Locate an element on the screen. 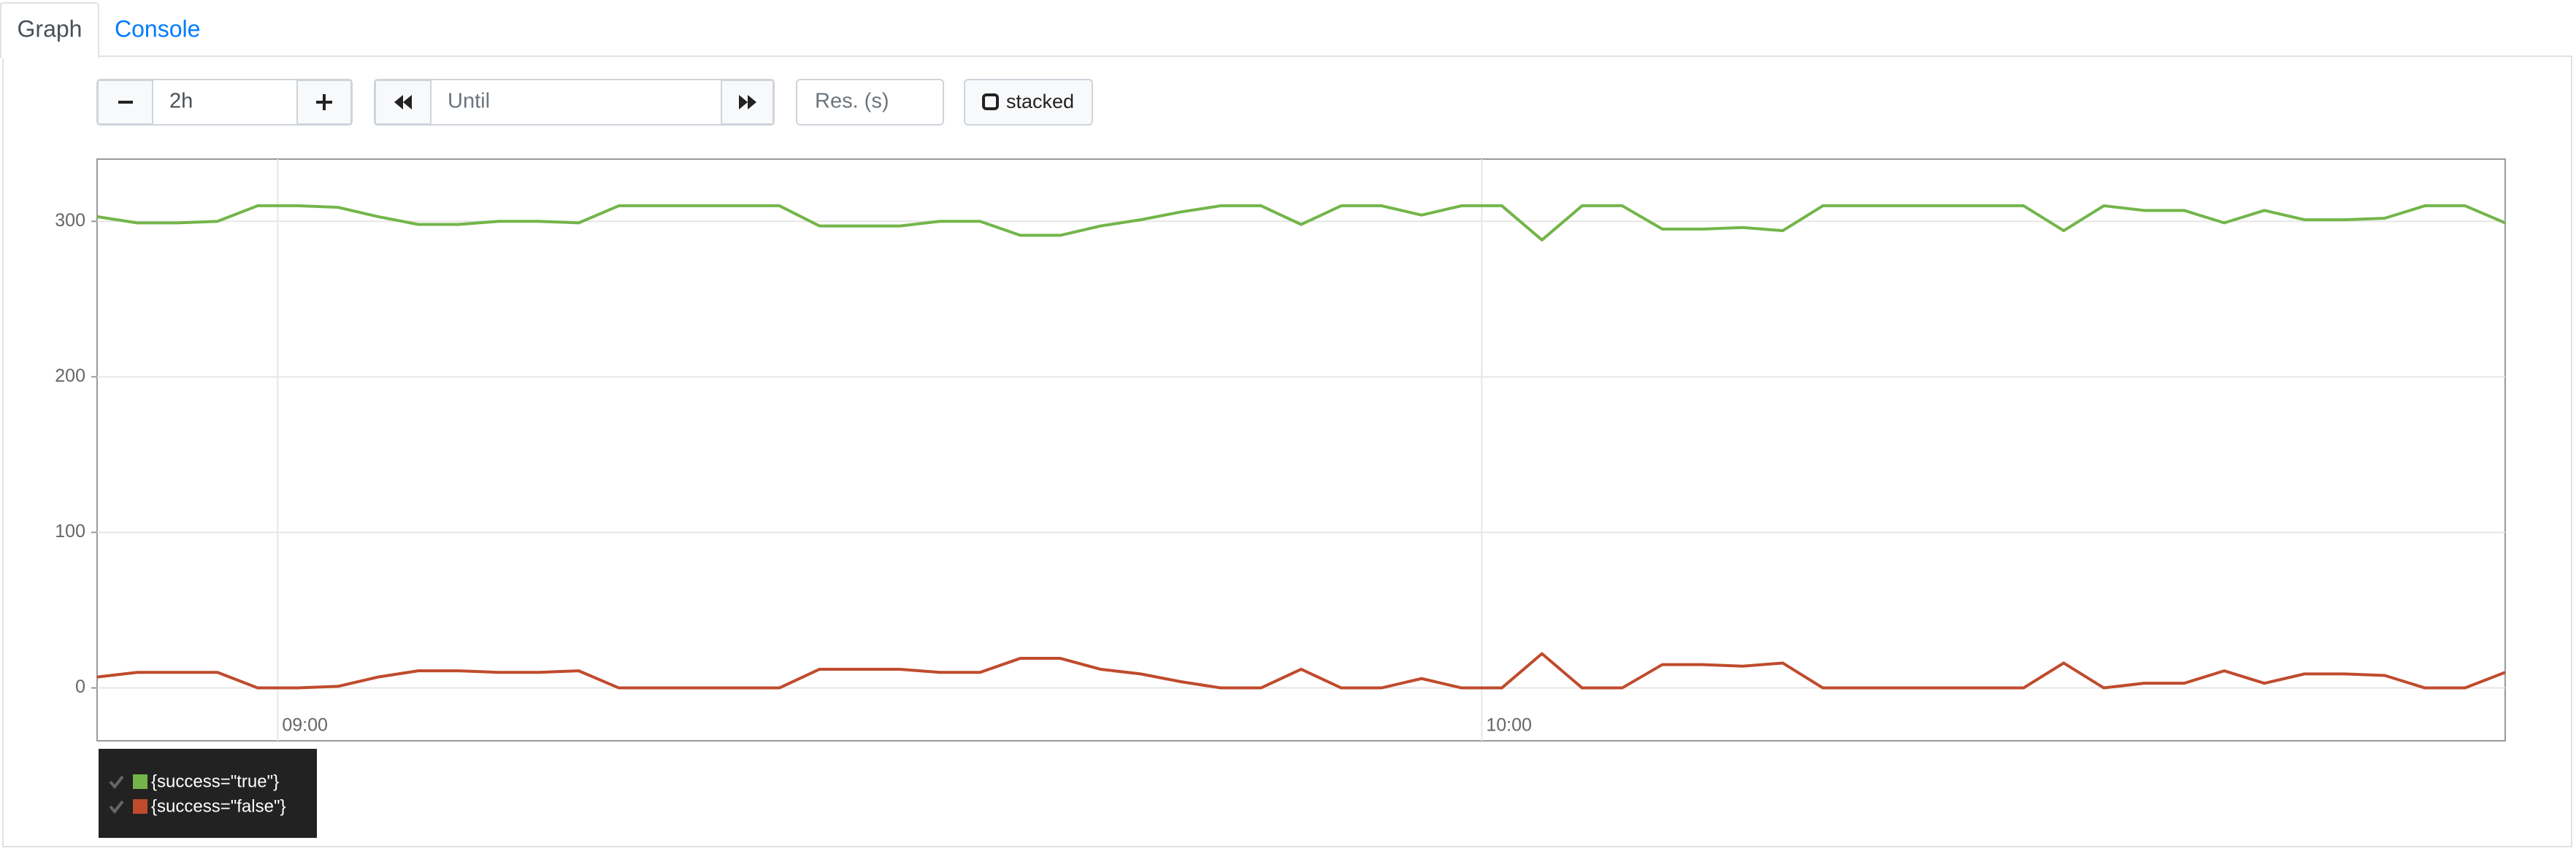 This screenshot has height=851, width=2576. legend-label: {success="true"} is located at coordinates (215, 781).